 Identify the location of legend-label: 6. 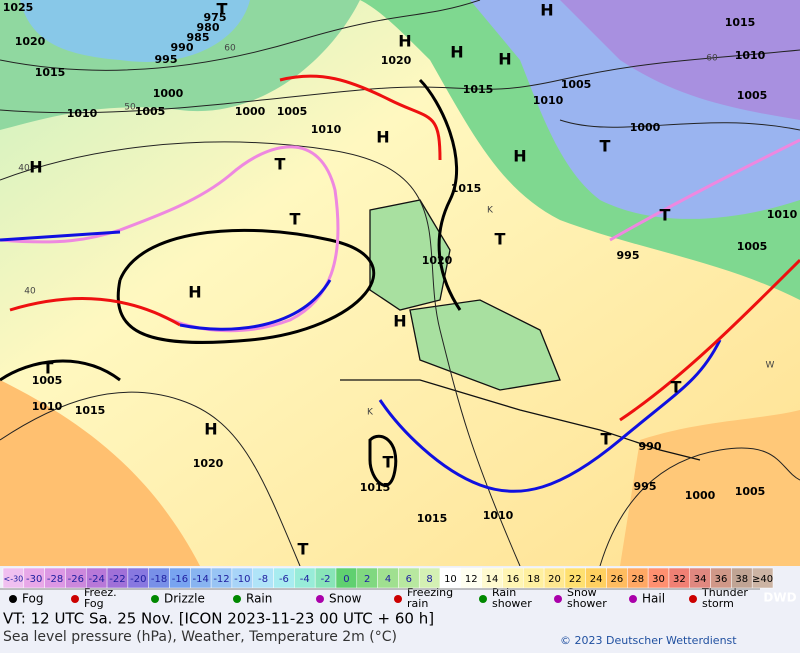
(409, 579).